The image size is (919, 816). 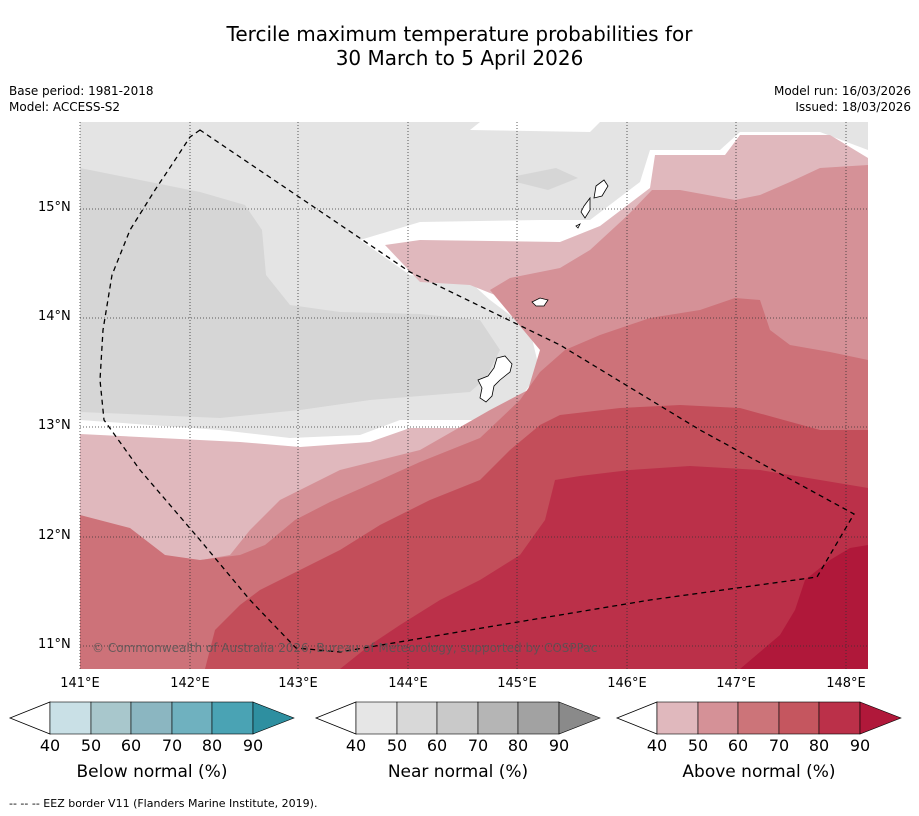 I want to click on colorbar-above-max-arrow, so click(x=880, y=718).